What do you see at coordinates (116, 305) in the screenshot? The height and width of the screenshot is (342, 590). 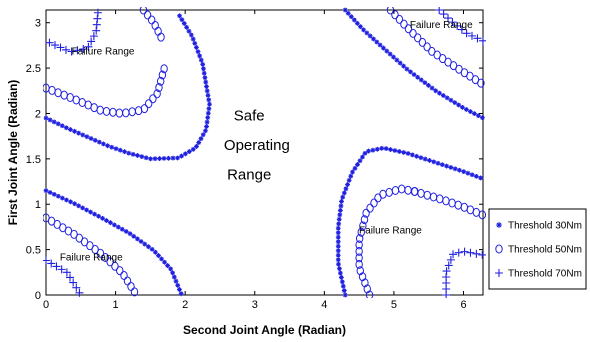 I see `x-tick-label: 1` at bounding box center [116, 305].